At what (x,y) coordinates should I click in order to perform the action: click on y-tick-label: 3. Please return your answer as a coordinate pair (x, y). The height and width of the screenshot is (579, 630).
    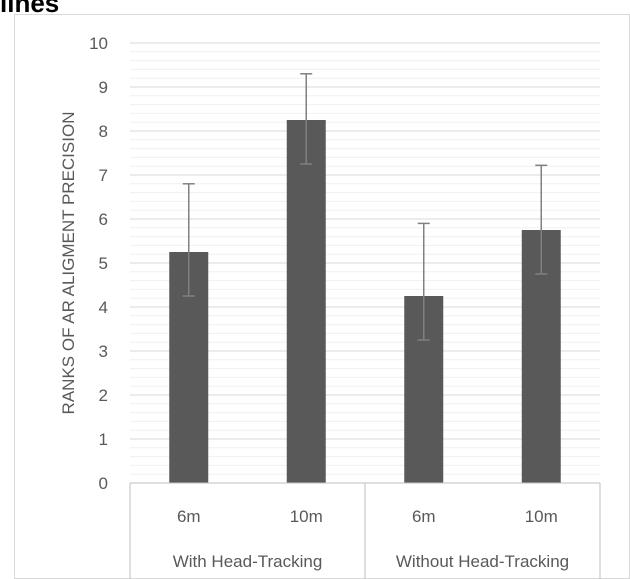
    Looking at the image, I should click on (103, 351).